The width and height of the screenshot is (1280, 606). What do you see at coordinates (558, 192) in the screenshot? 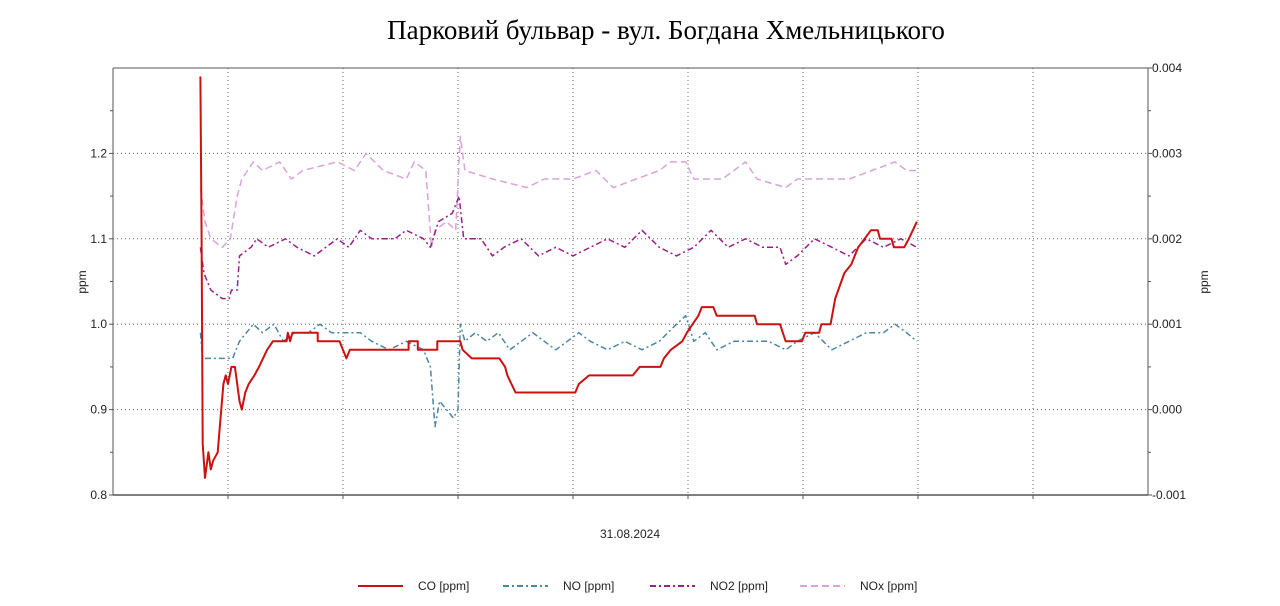
I see `series-line-nox` at bounding box center [558, 192].